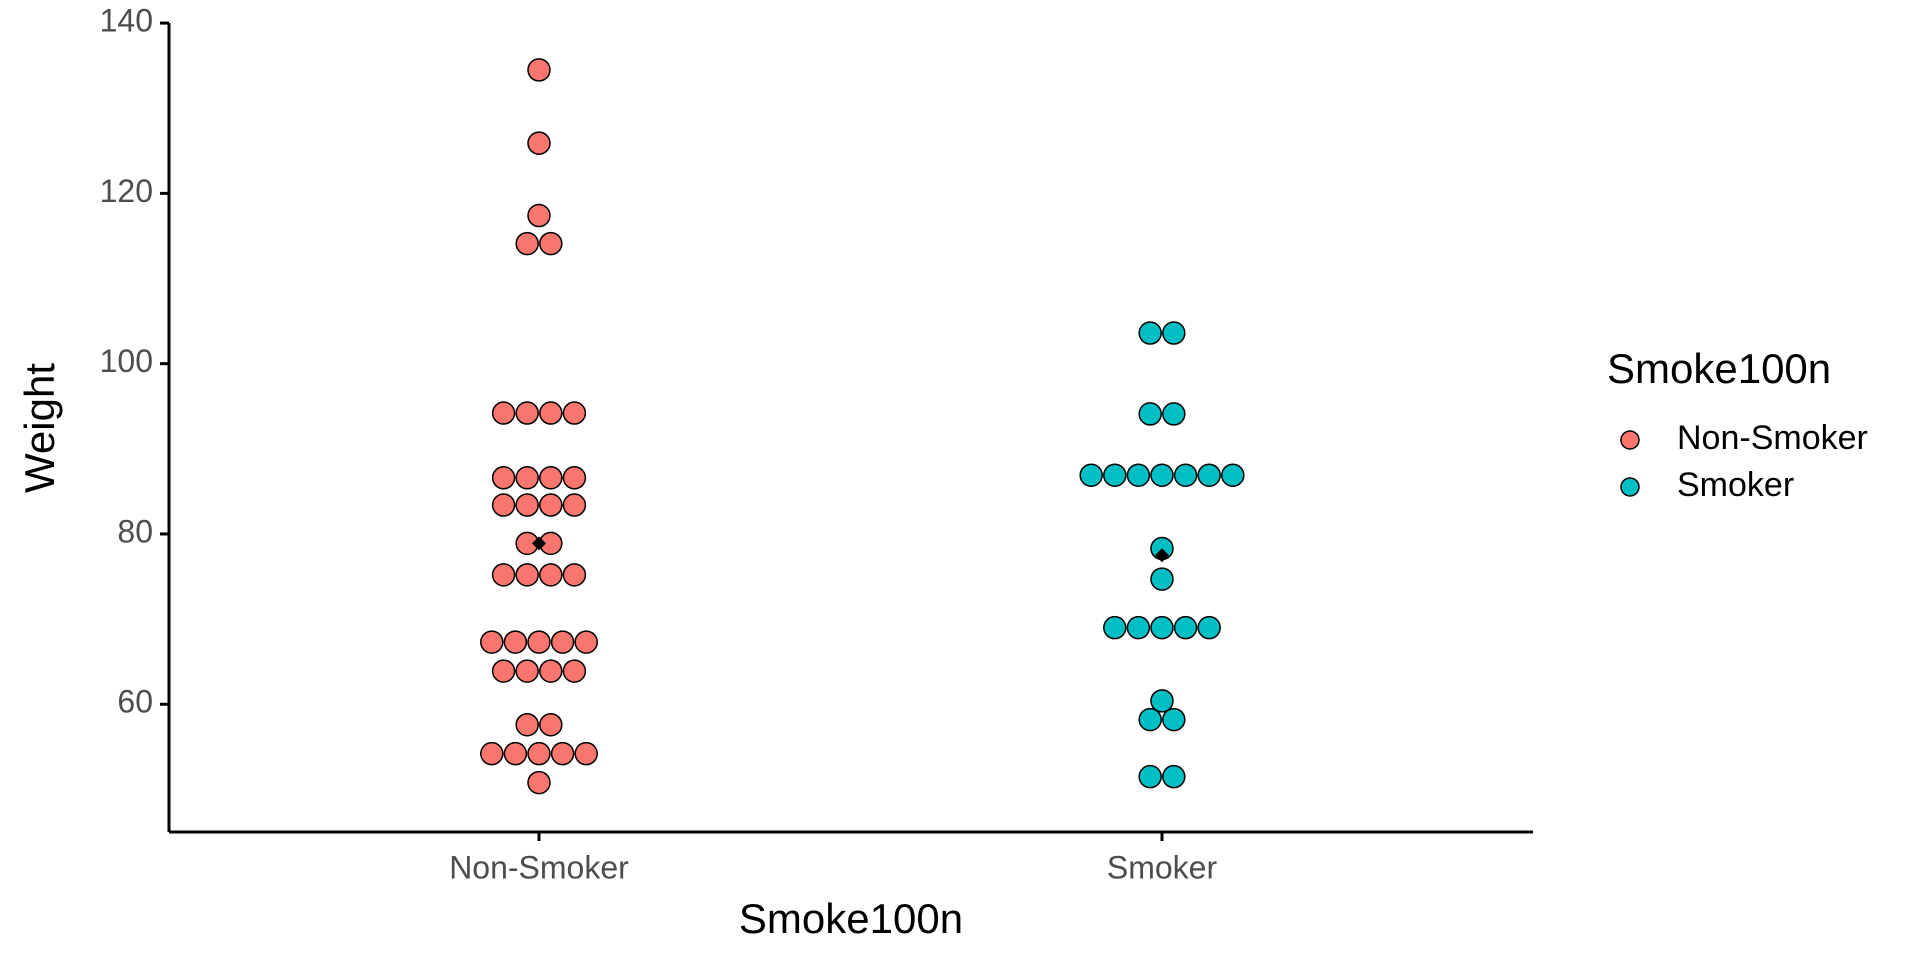  What do you see at coordinates (1772, 438) in the screenshot?
I see `legend-label: Non-Smoker` at bounding box center [1772, 438].